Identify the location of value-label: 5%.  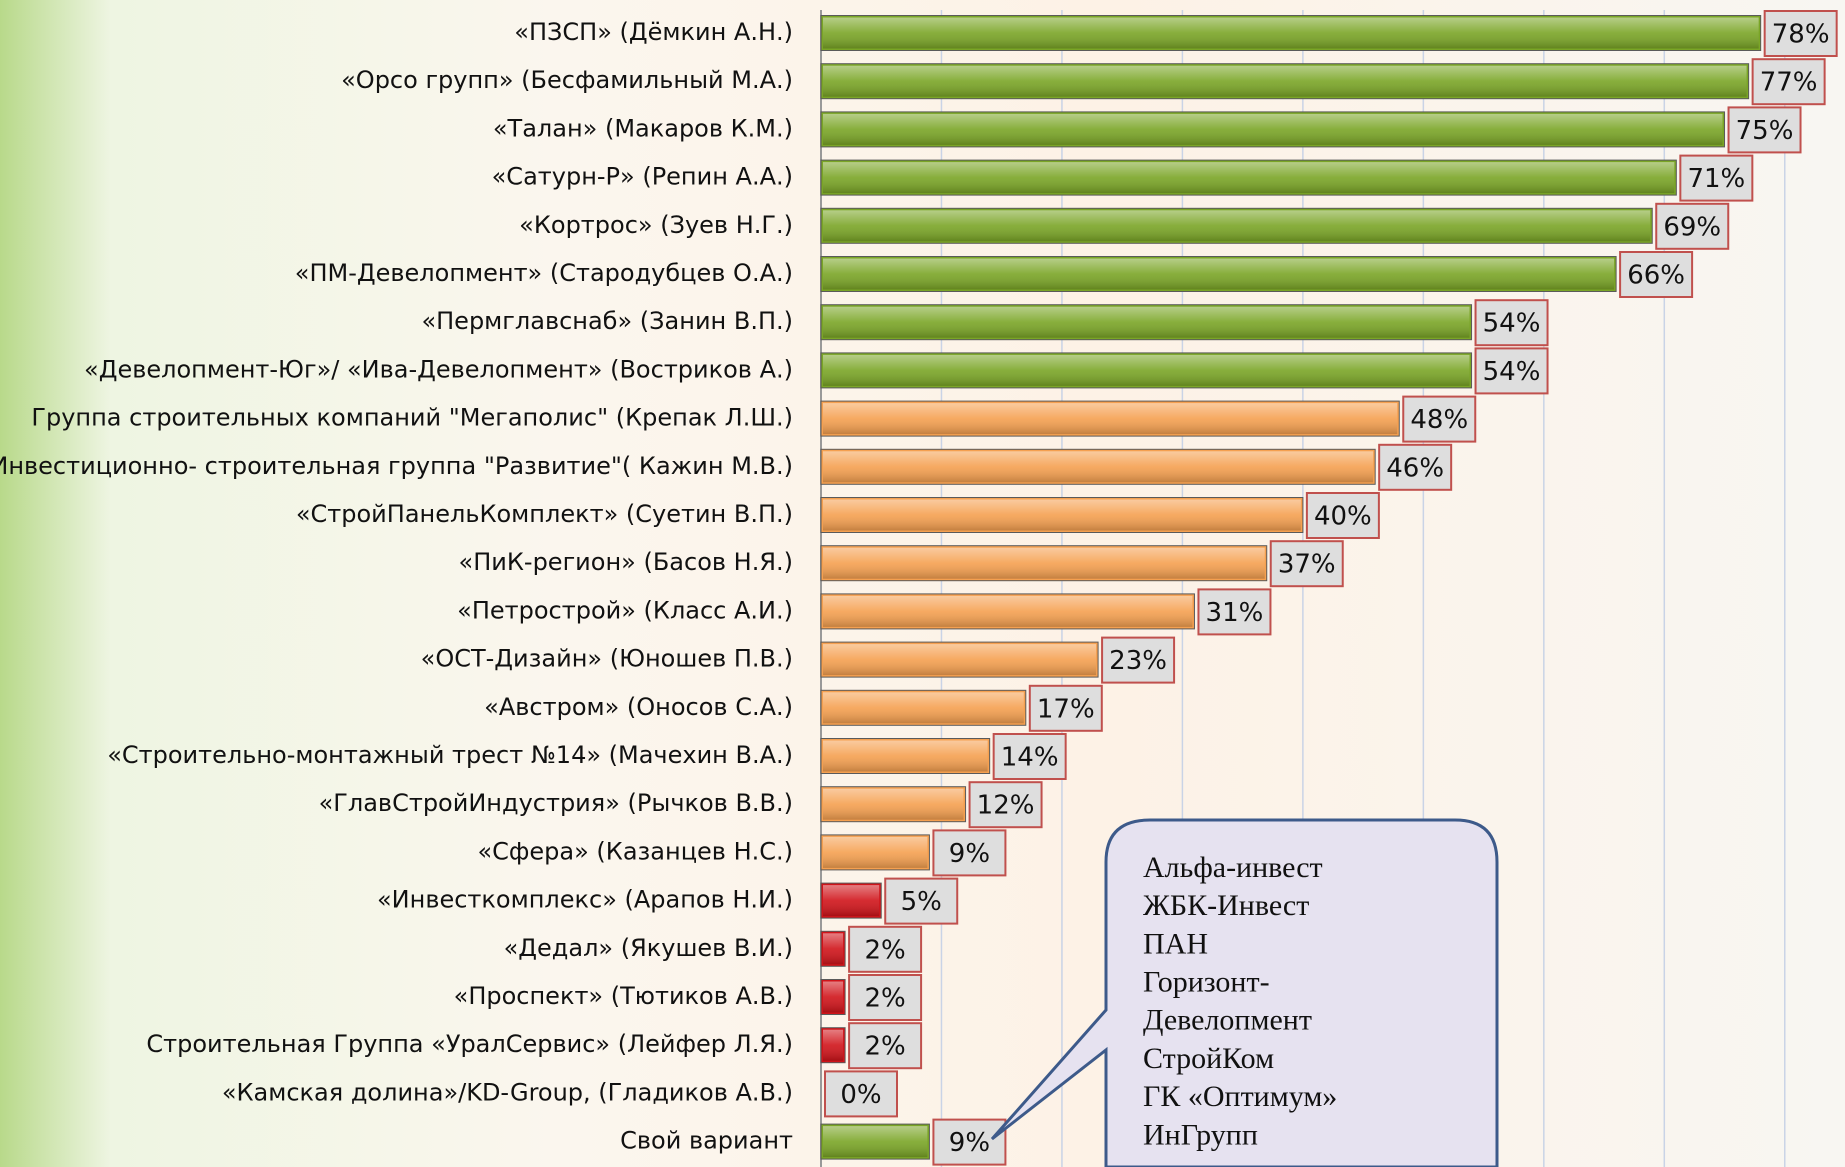
(921, 902).